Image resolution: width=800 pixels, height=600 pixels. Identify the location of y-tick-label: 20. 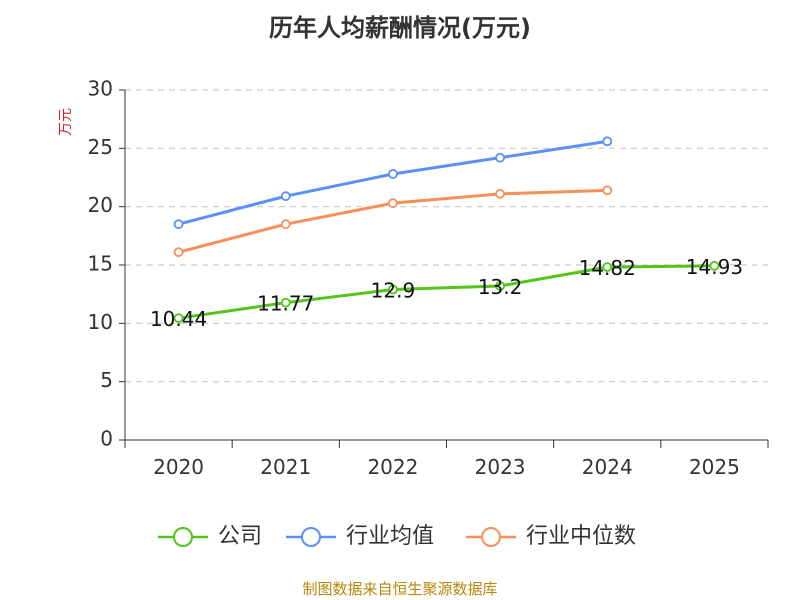
(100, 205).